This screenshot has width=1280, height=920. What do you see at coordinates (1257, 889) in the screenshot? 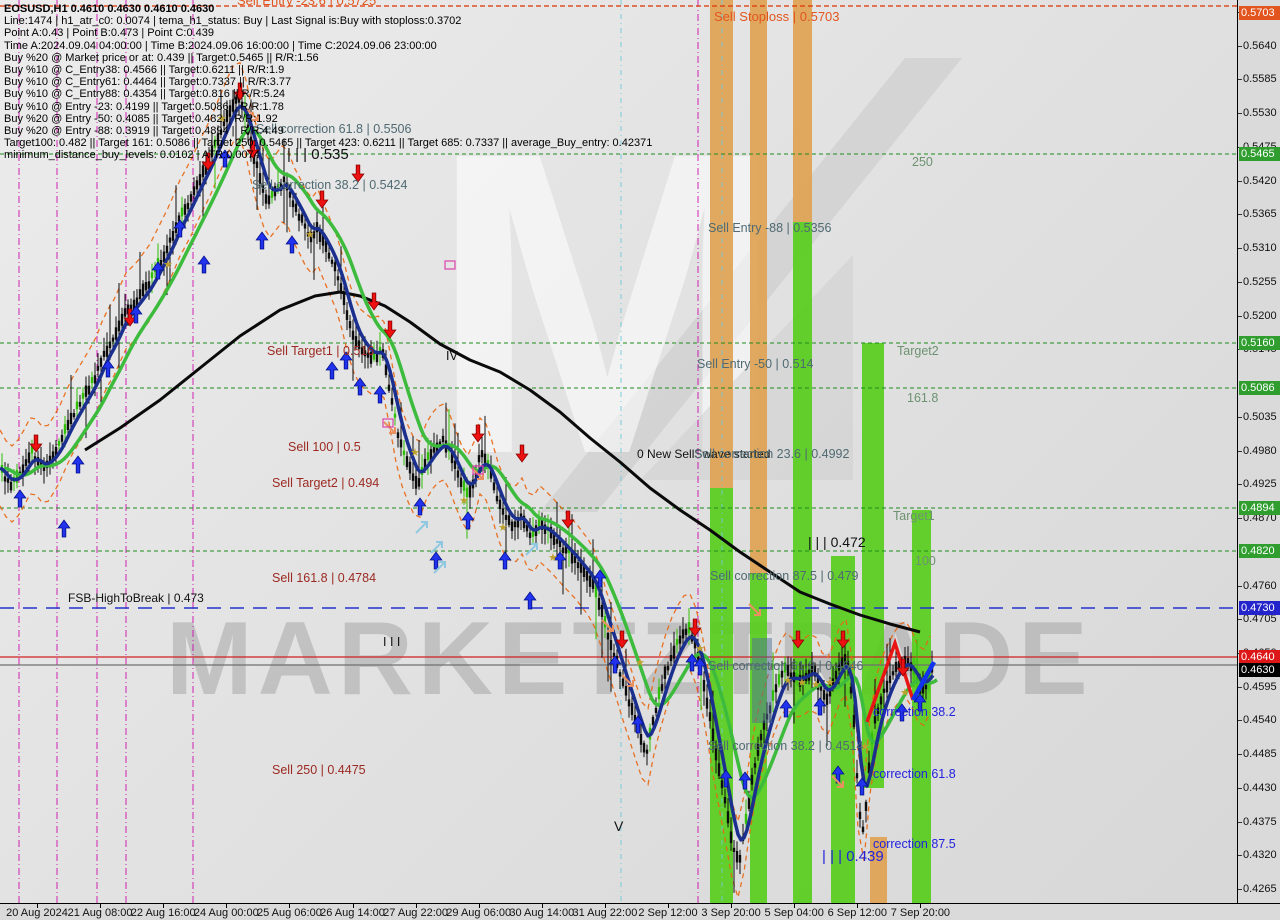
I see `price-tick: 0.4265` at bounding box center [1257, 889].